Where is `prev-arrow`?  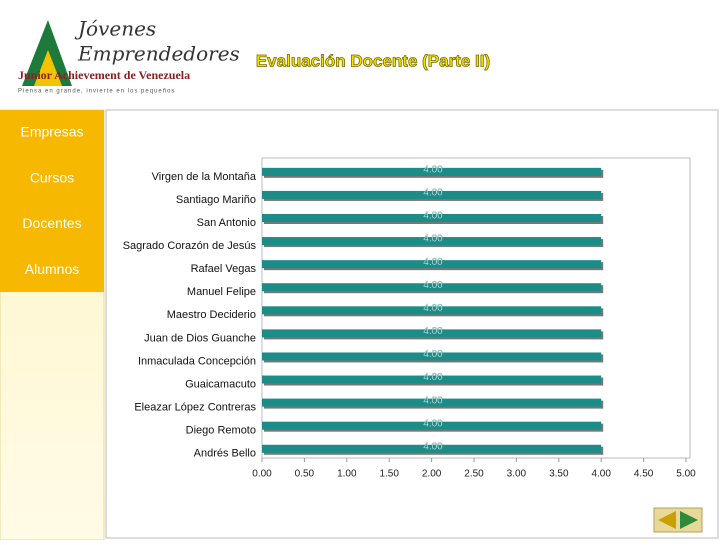 prev-arrow is located at coordinates (667, 520).